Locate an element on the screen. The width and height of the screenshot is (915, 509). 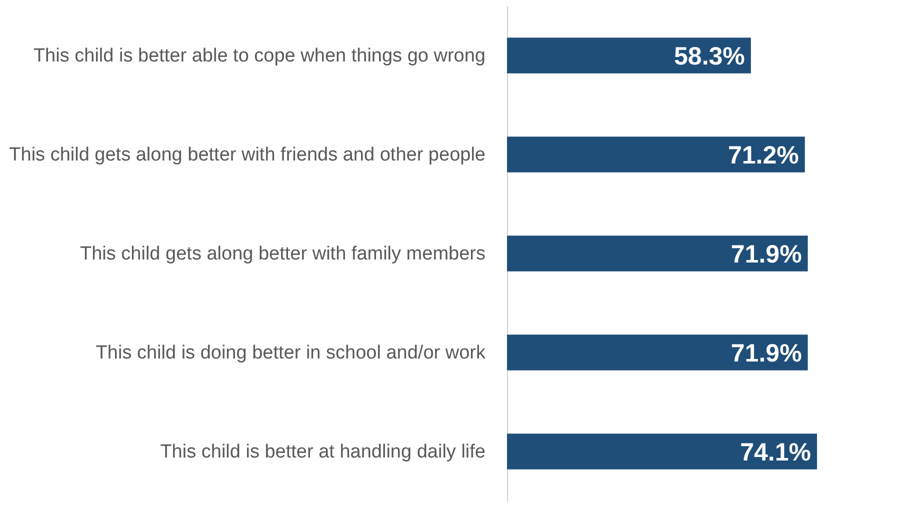
y-tick-label: This child is better at handling daily life is located at coordinates (323, 452).